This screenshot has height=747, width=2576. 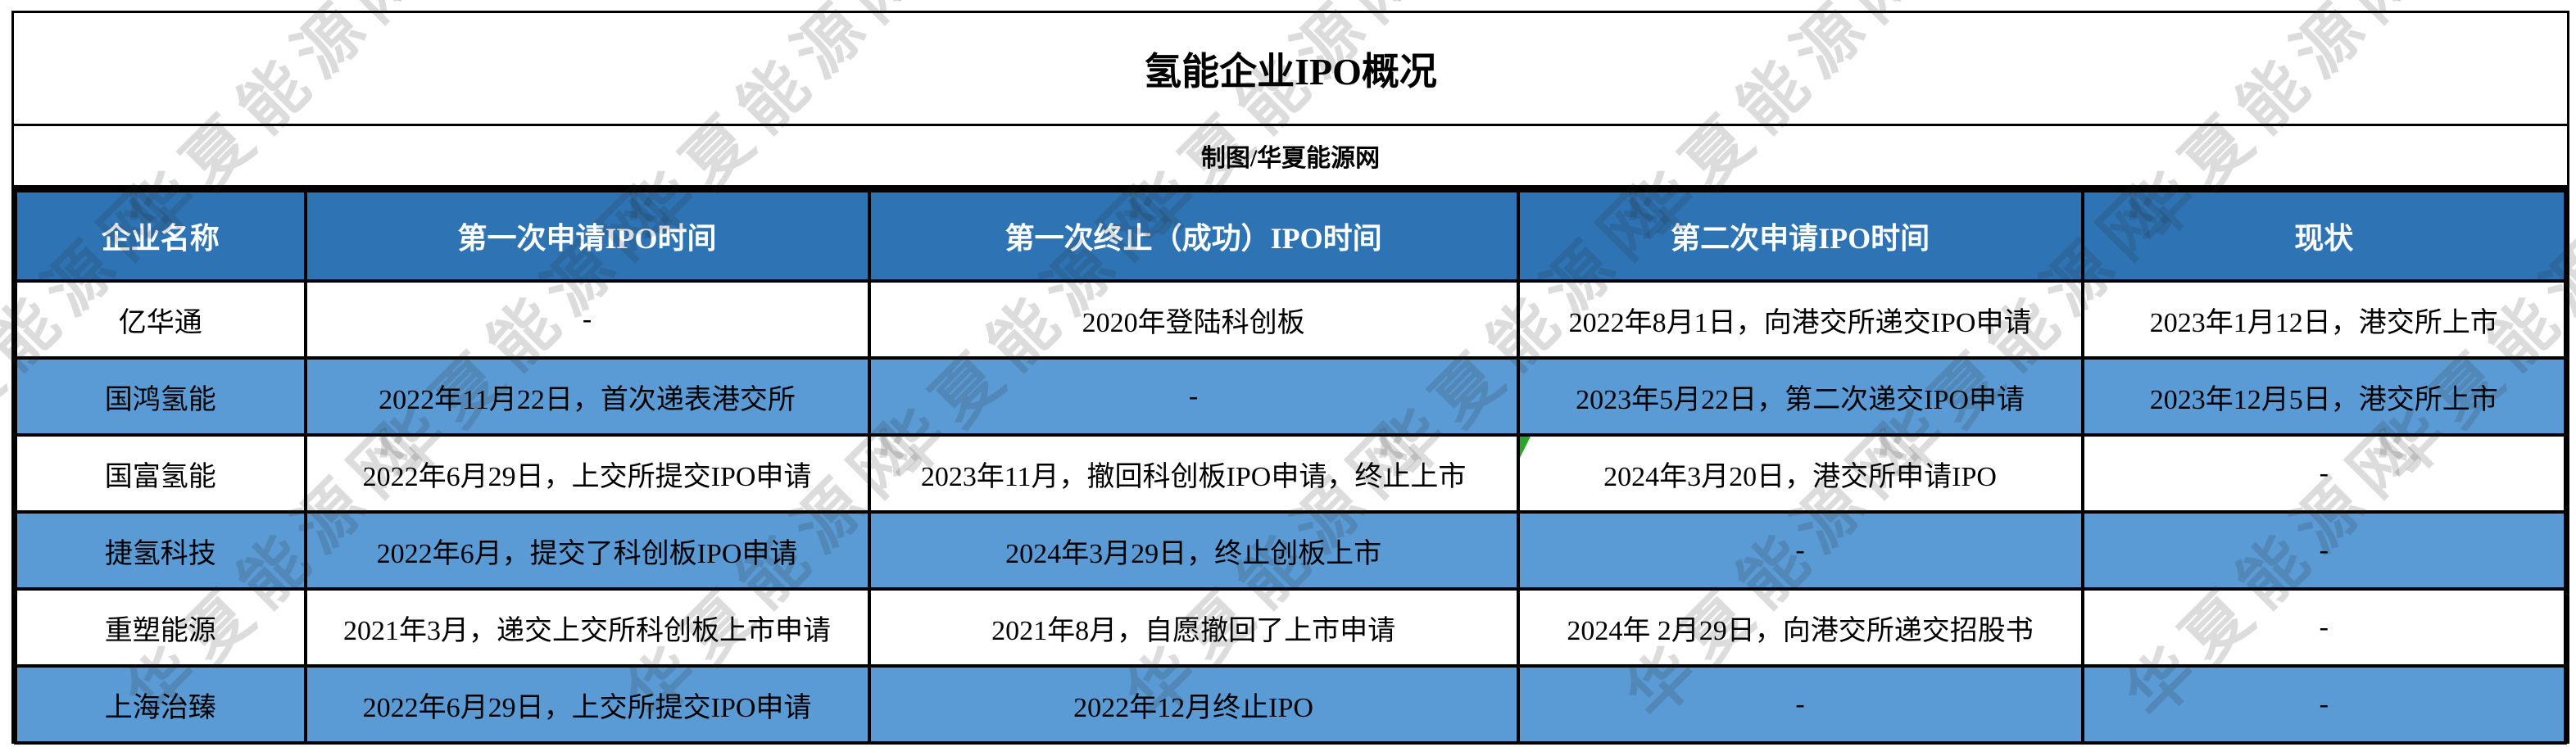 I want to click on cell-second-application: 2023年5月22日，第二次递交IPO申请, so click(x=1800, y=396).